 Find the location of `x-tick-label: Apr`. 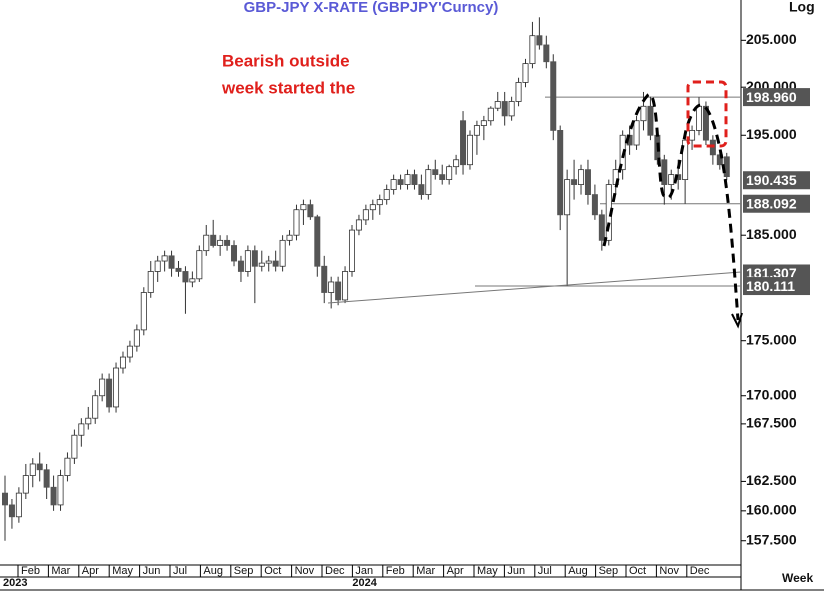

x-tick-label: Apr is located at coordinates (455, 571).